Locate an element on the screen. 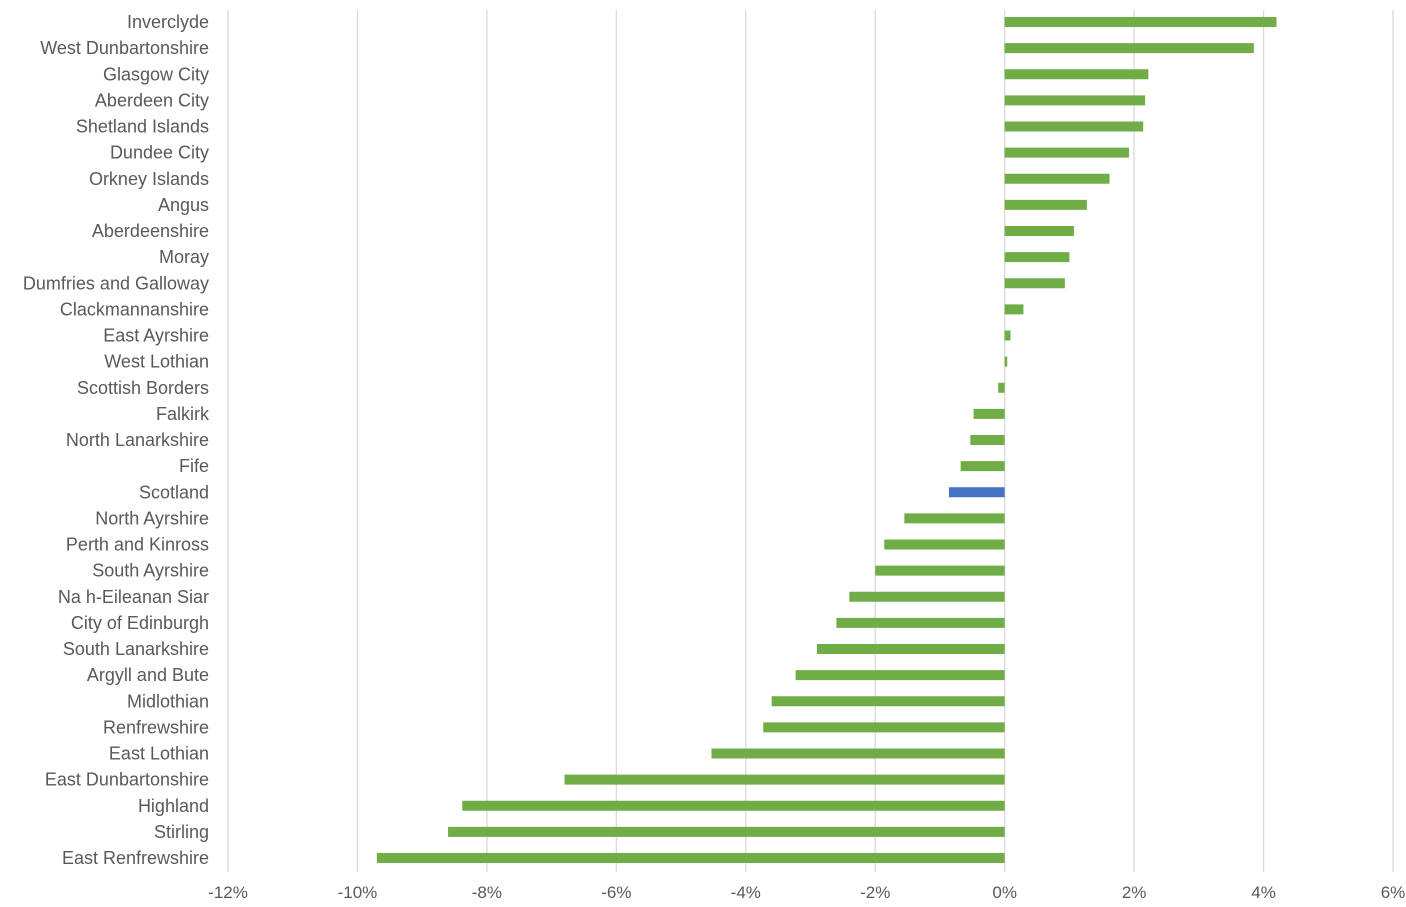  bar-south-ayrshire is located at coordinates (940, 570).